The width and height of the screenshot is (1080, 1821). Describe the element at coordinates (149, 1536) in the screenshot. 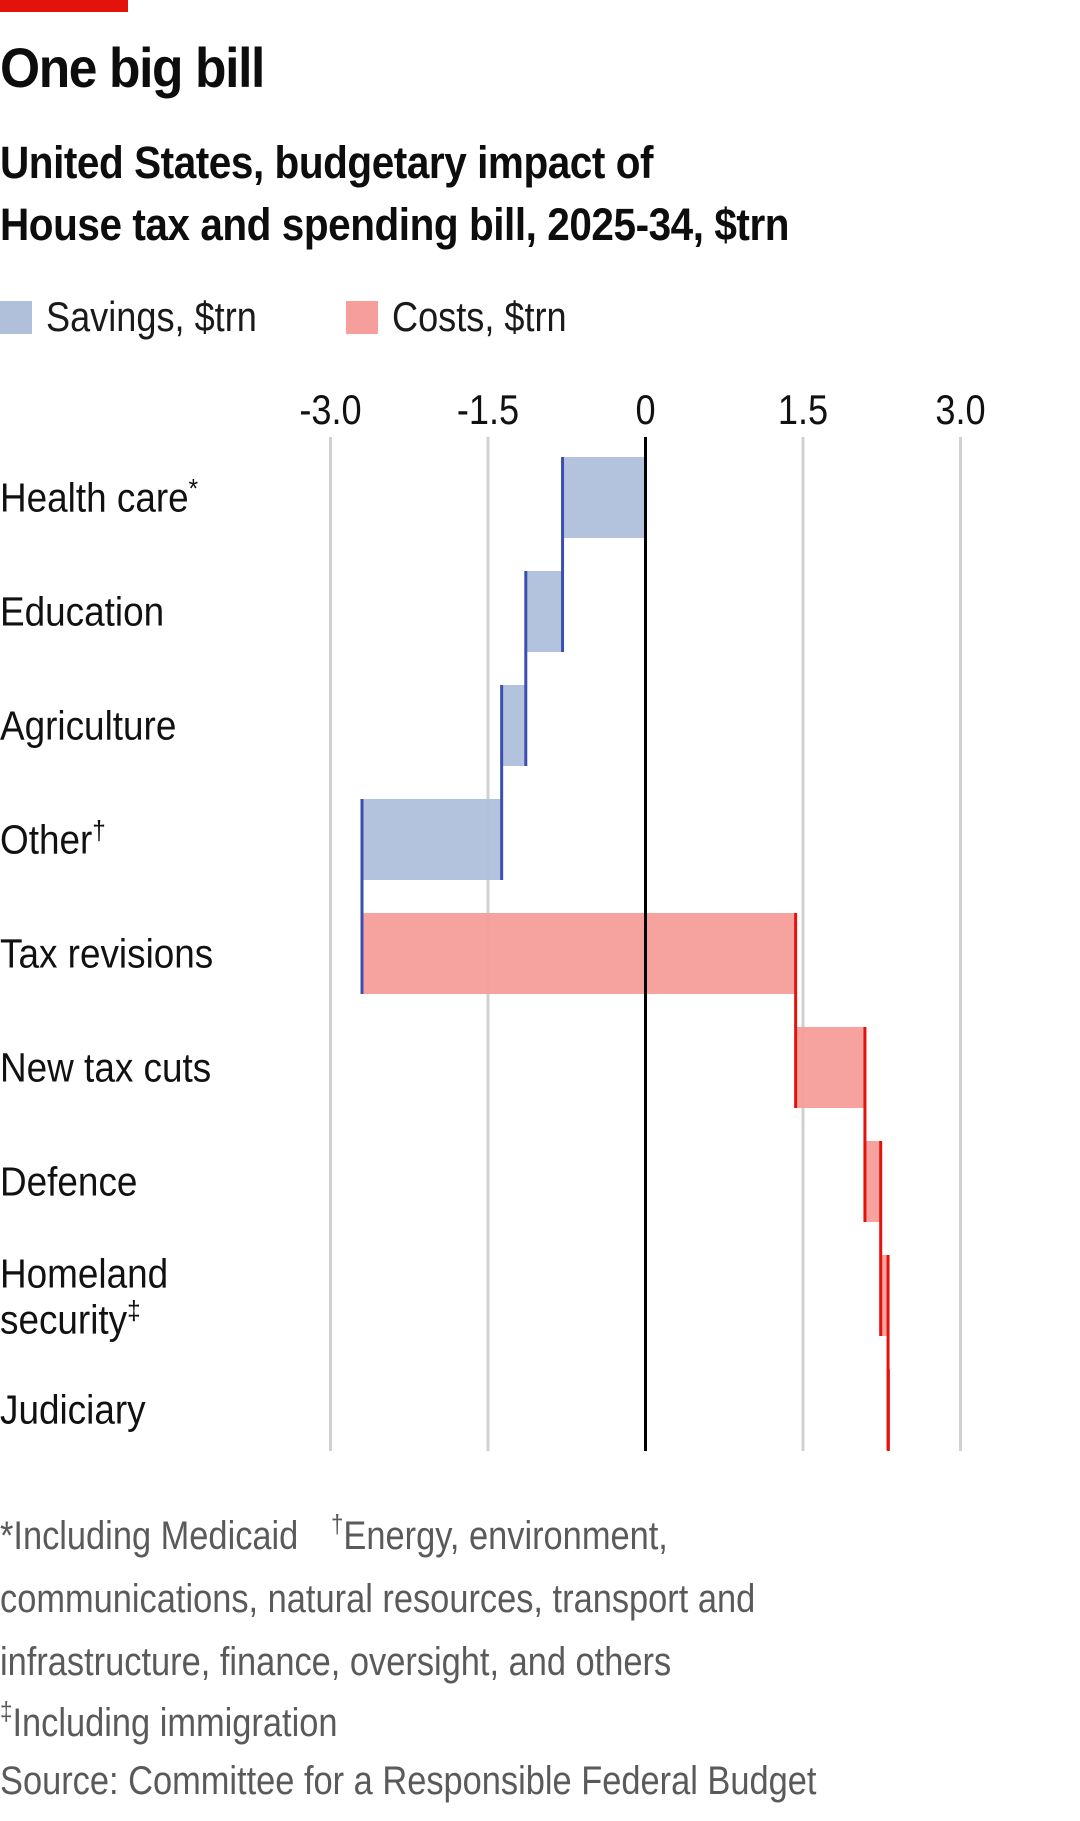

I see `footnote-medicaid: *Including Medicaid` at that location.